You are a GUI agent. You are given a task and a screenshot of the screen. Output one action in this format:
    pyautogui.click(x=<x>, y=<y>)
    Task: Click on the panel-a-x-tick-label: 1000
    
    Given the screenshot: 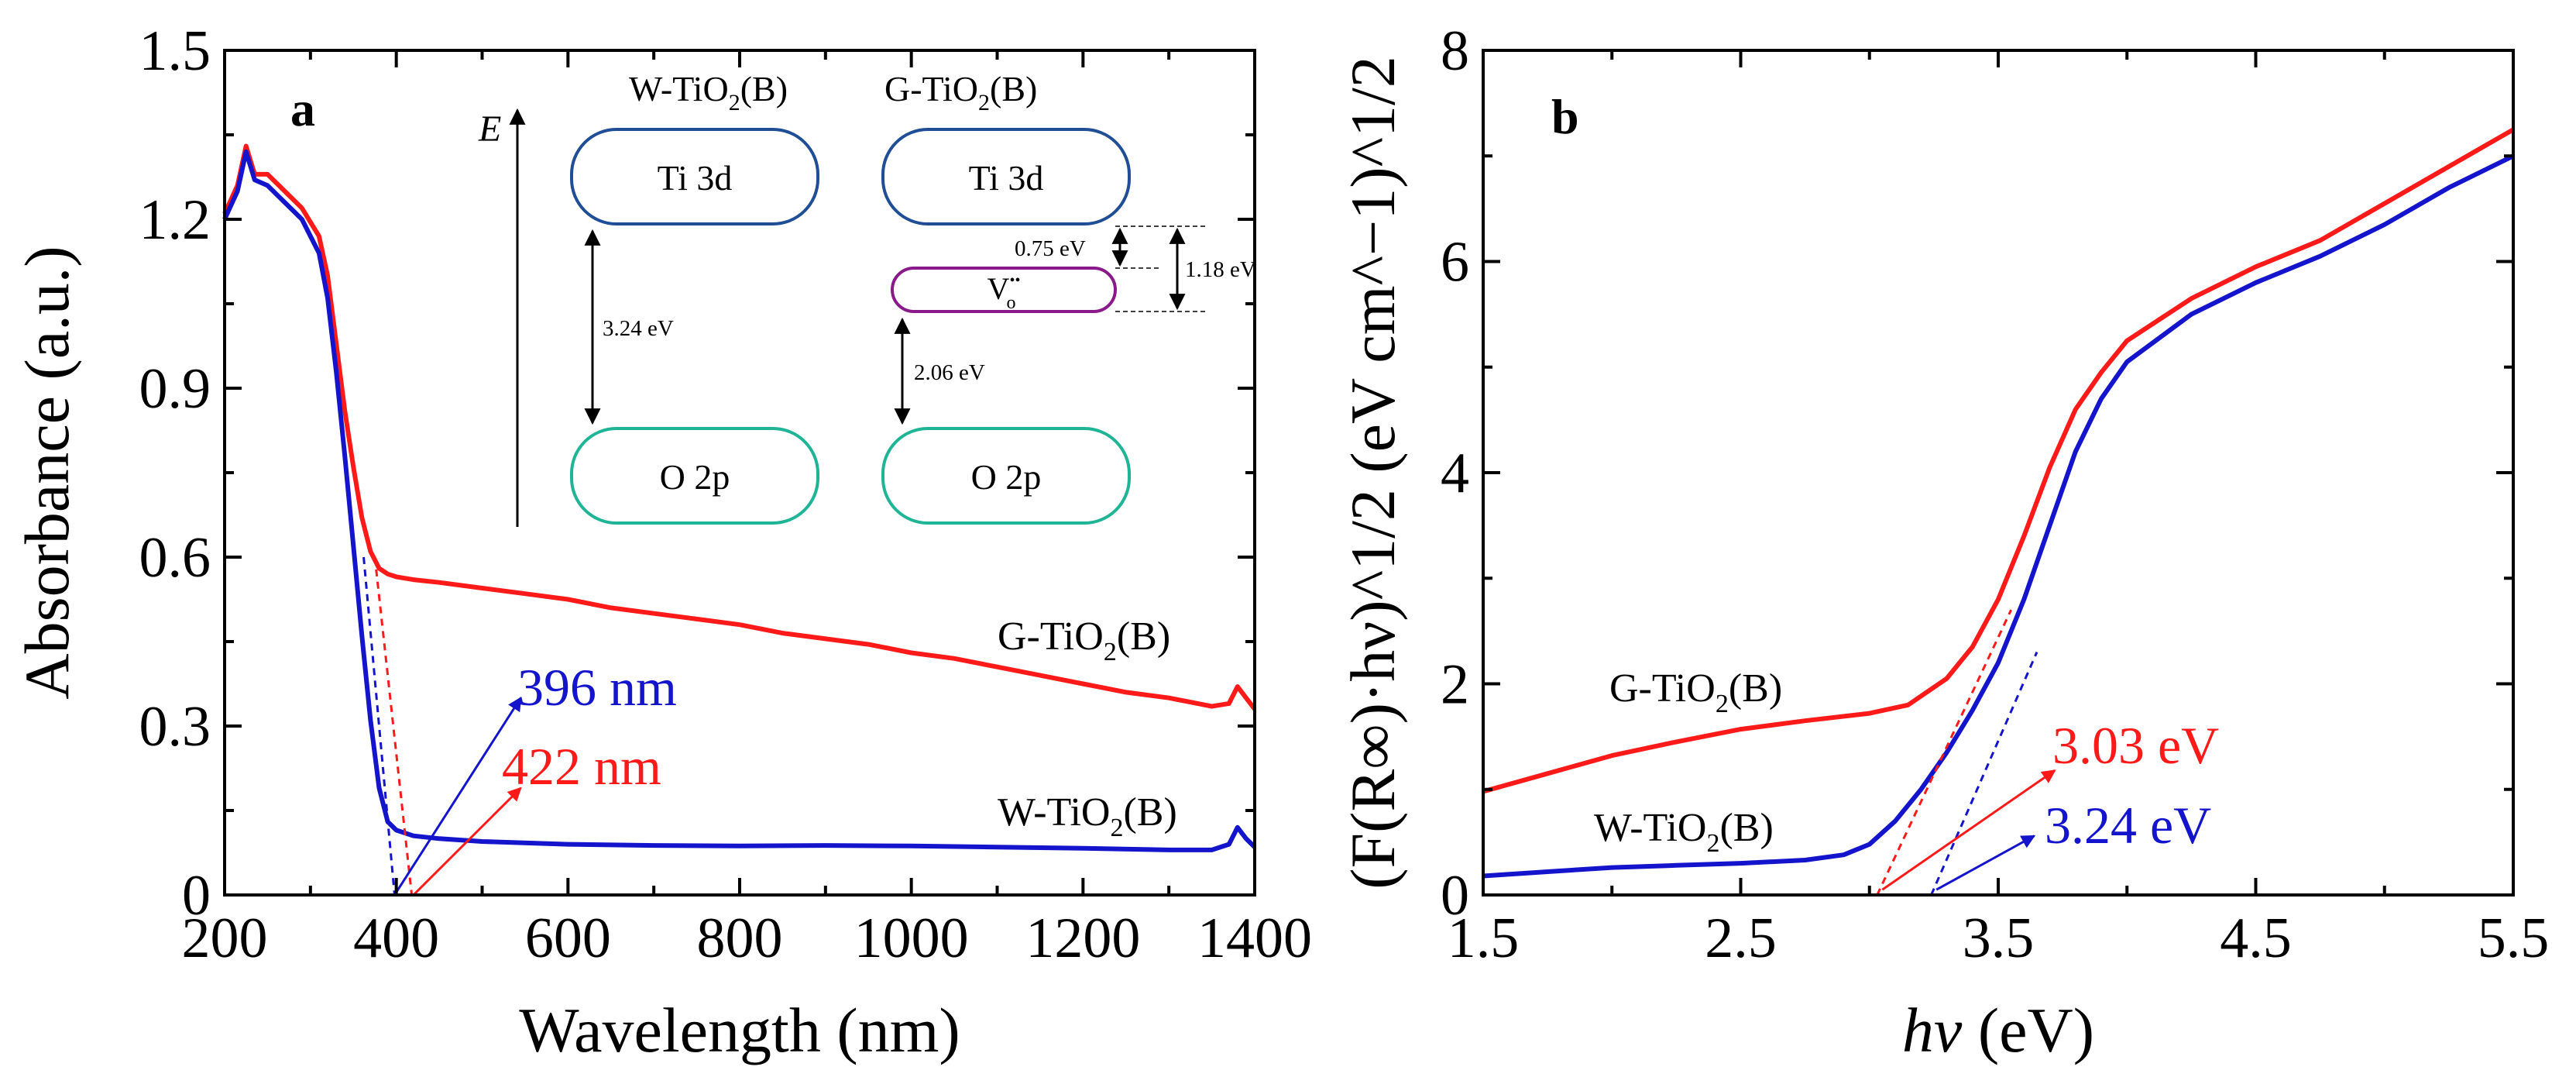 What is the action you would take?
    pyautogui.click(x=911, y=939)
    